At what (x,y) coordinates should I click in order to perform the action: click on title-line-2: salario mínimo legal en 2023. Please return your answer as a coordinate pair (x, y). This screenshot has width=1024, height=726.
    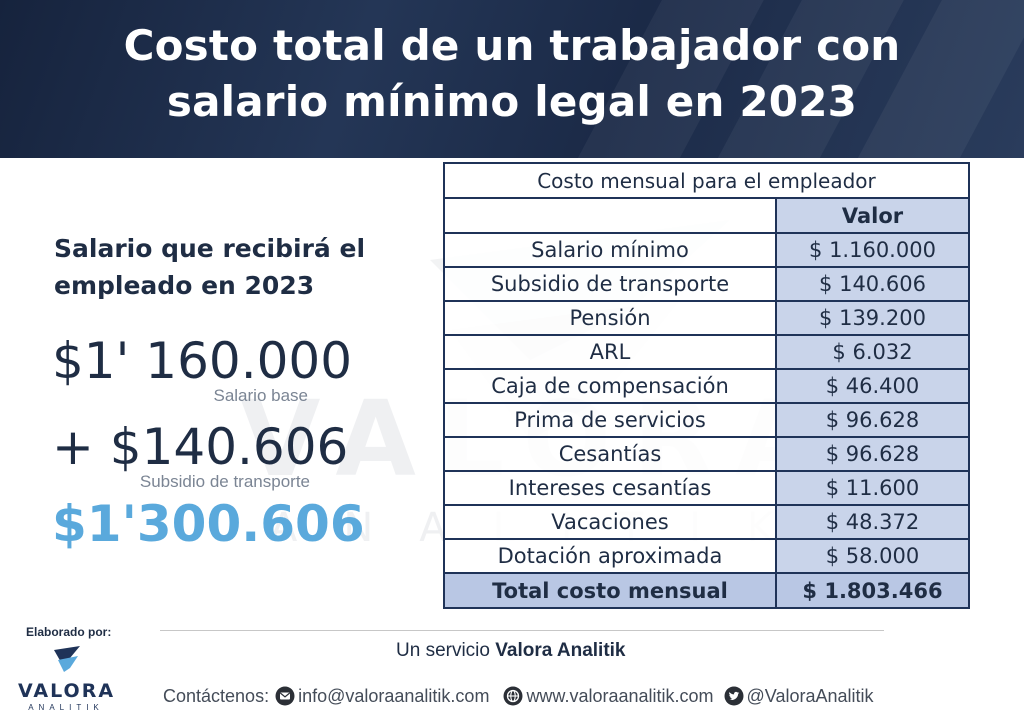
    Looking at the image, I should click on (512, 101).